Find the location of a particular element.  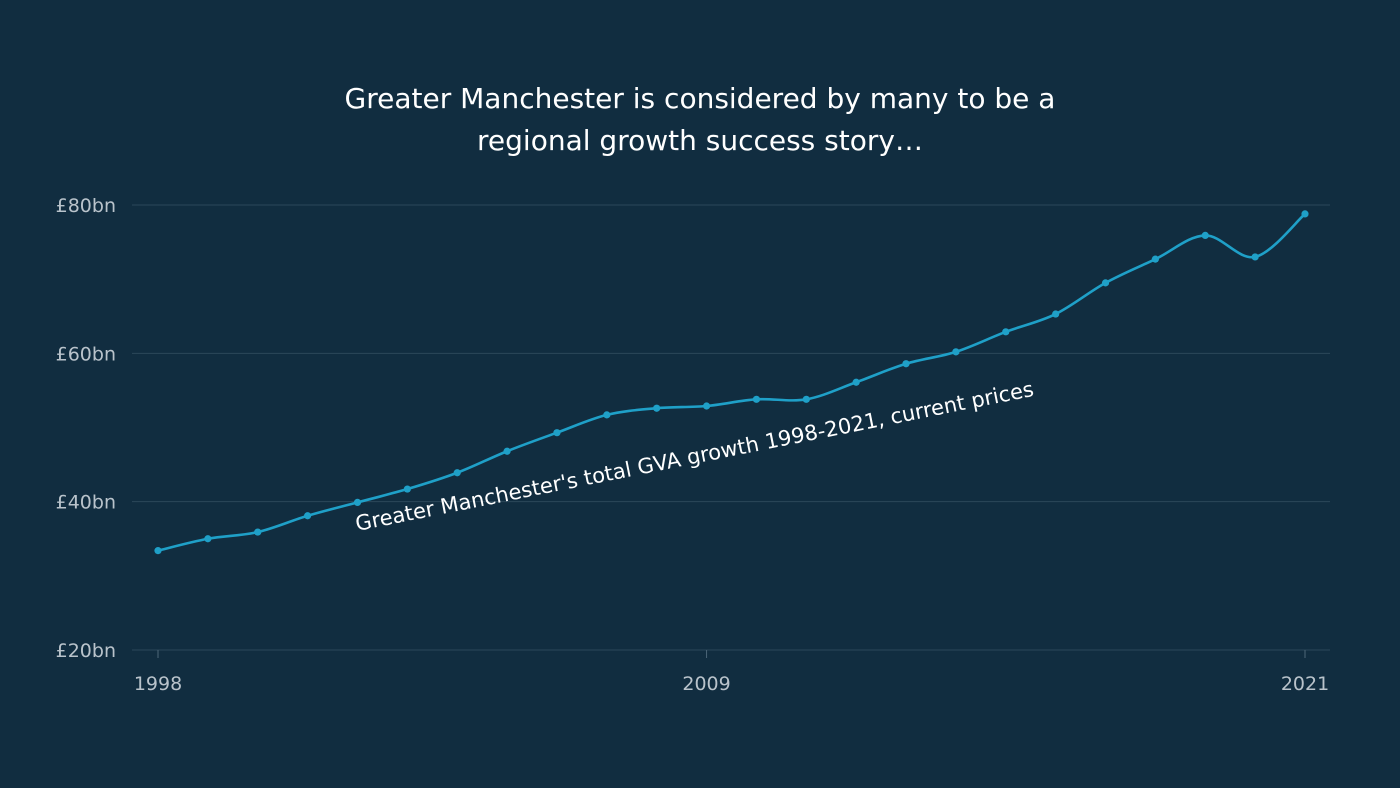

y-tick-label: £40bn is located at coordinates (86, 503).